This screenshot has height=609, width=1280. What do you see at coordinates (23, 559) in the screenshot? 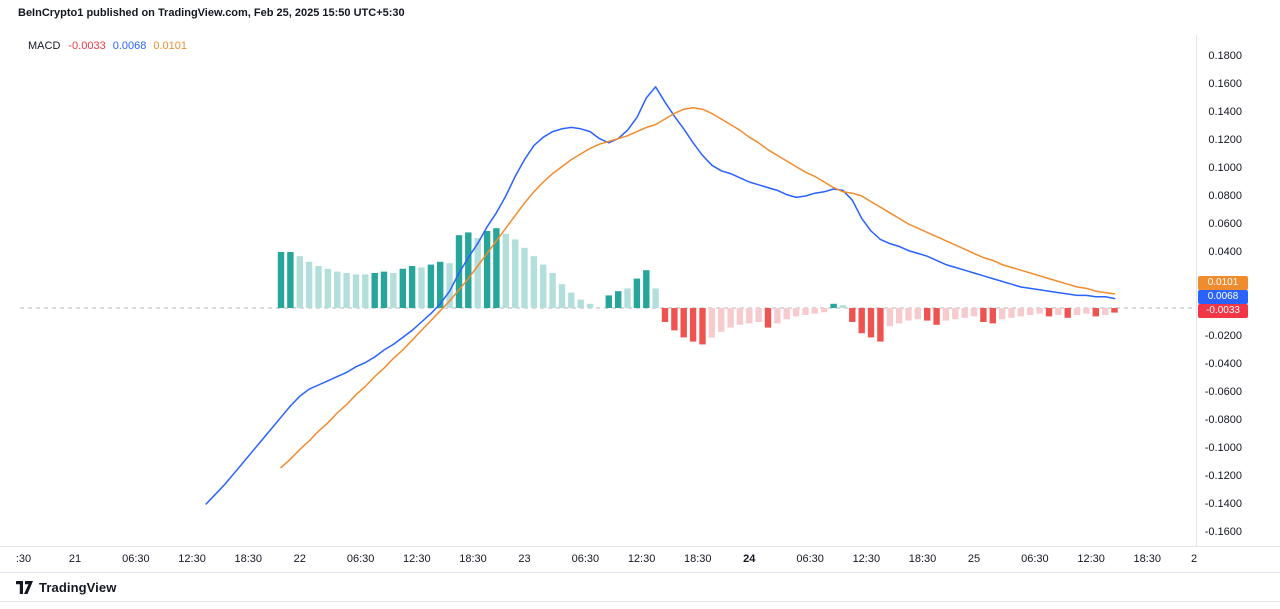
I see `time-axis-label: :30` at bounding box center [23, 559].